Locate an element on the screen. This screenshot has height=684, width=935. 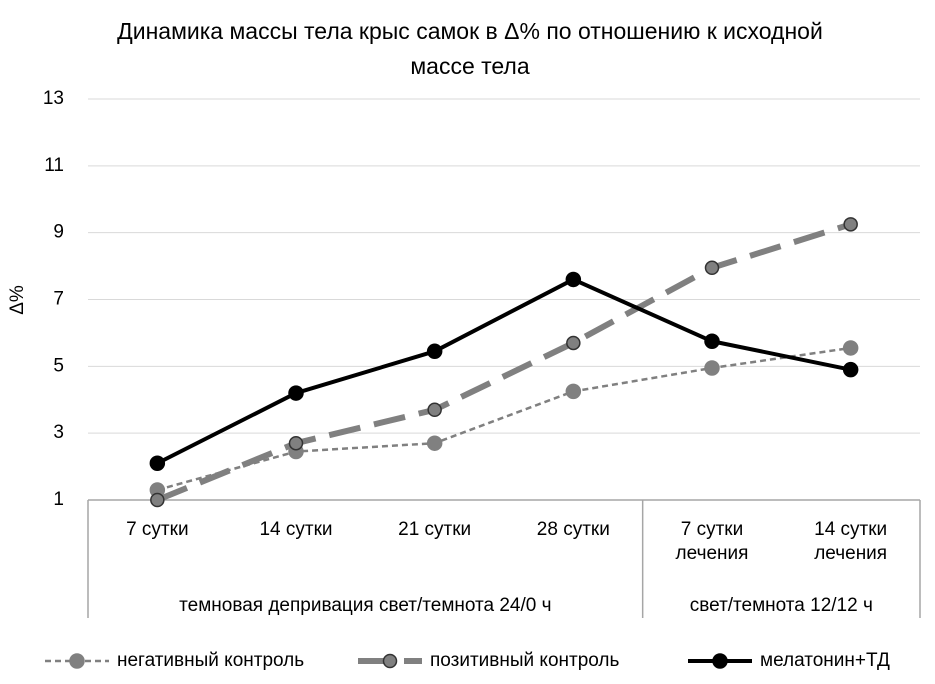
x-tick-label: 7 сутки is located at coordinates (157, 529).